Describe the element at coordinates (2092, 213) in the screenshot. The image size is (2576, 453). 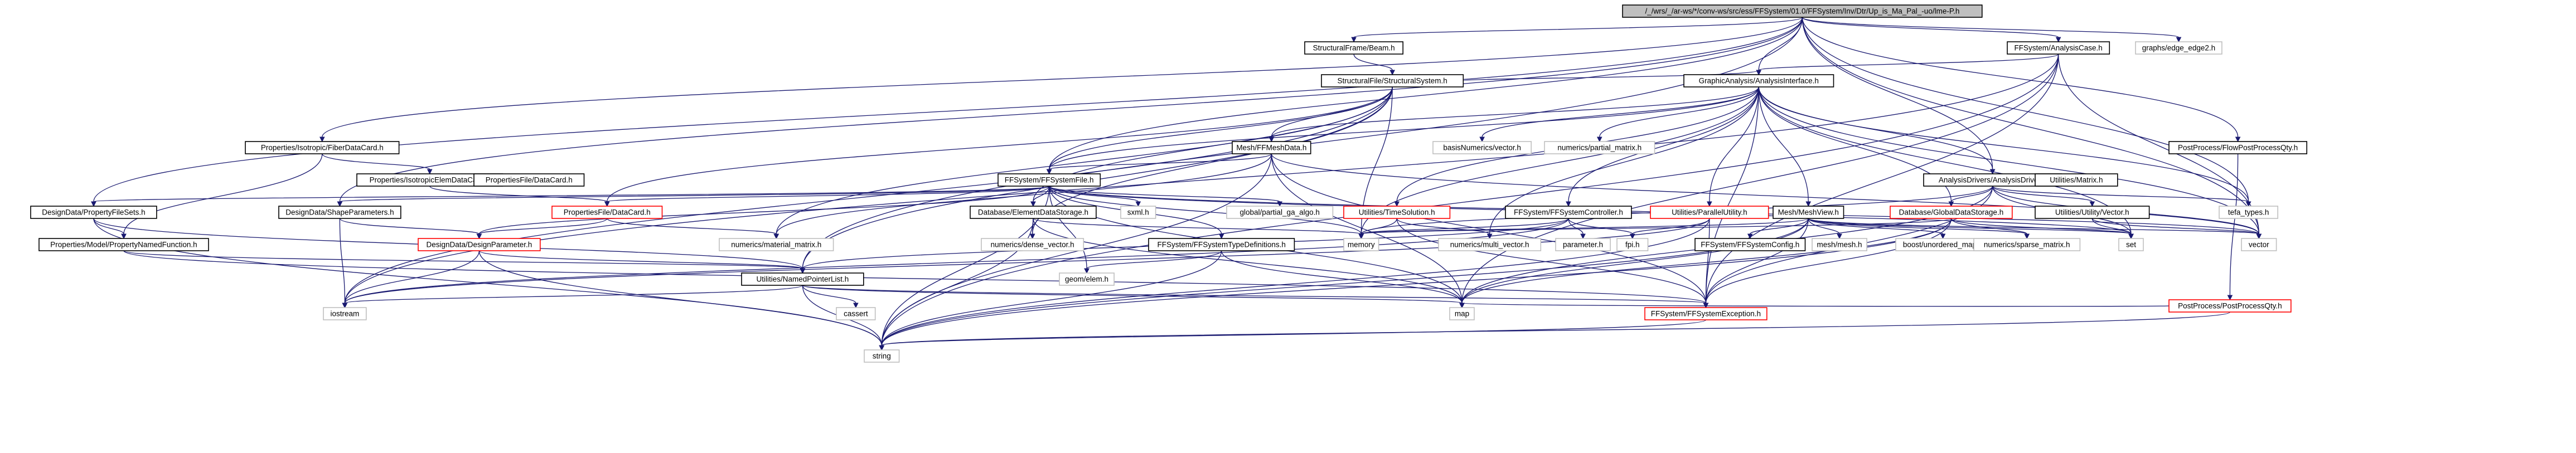
I see `node-utilitiesutil: Utilities/Utility/Vector.h` at that location.